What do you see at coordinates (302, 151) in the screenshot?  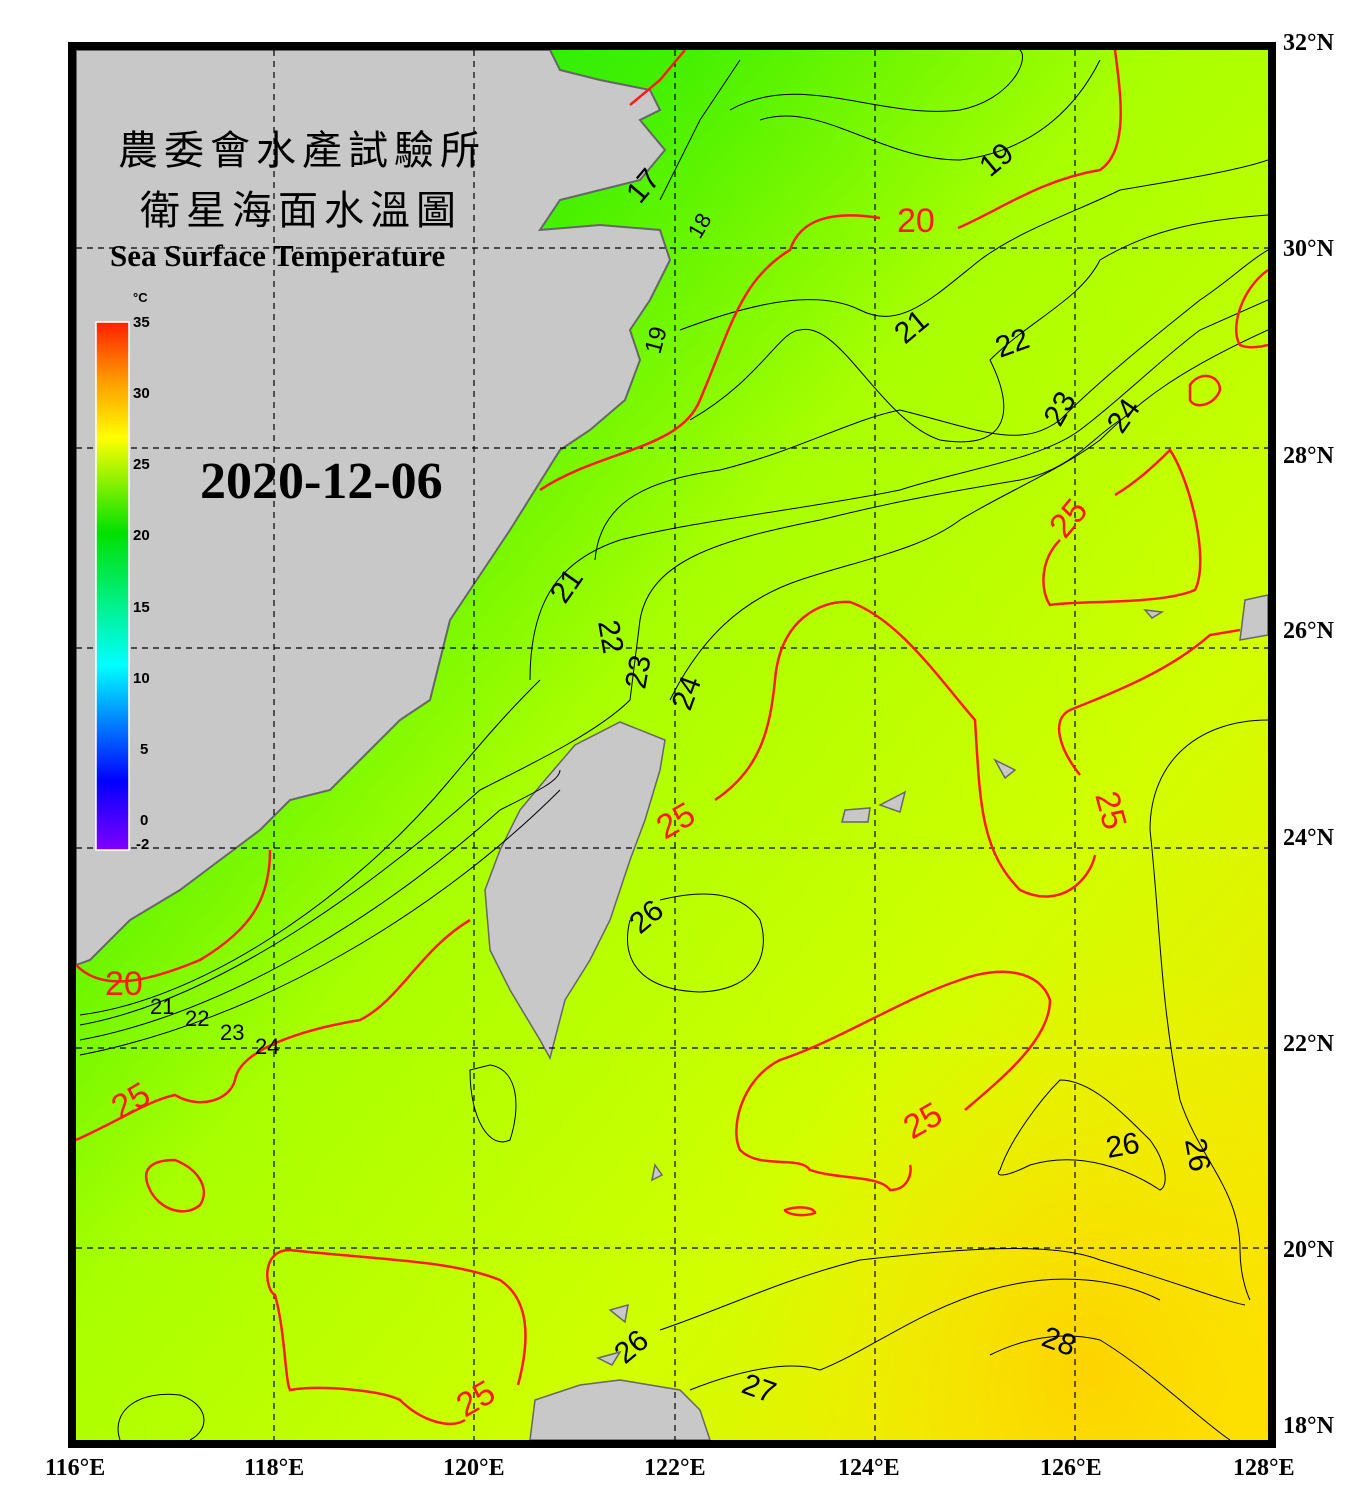 I see `title-line1: 農委會水產試驗所` at bounding box center [302, 151].